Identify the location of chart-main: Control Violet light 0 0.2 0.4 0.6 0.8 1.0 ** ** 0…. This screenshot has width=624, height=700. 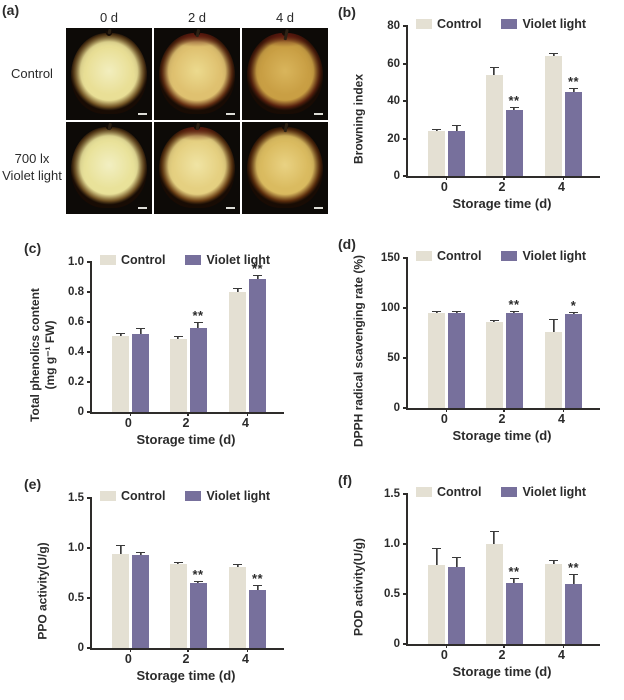
(176, 350).